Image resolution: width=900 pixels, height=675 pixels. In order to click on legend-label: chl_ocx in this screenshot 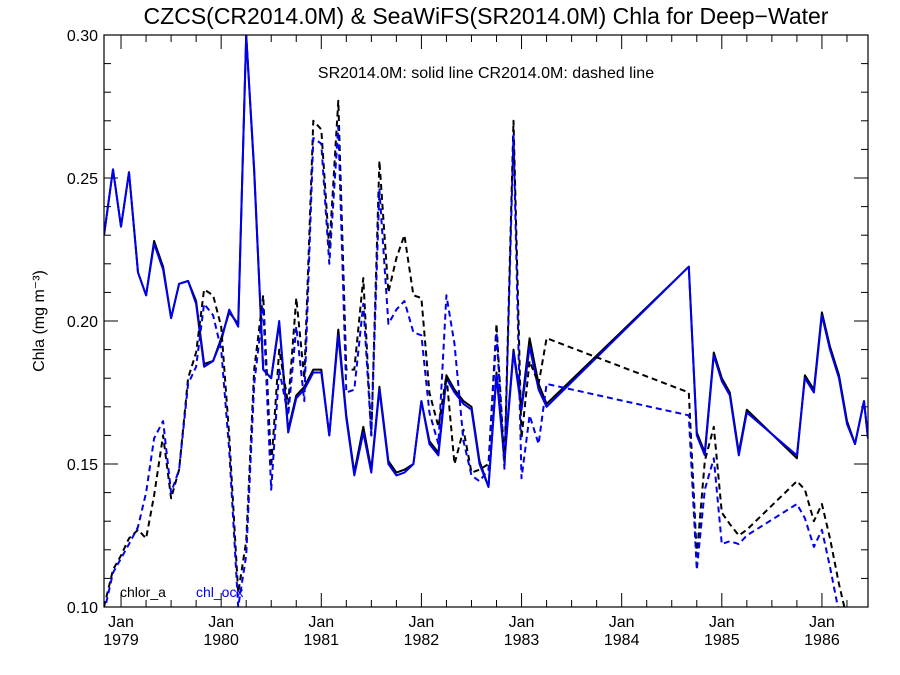, I will do `click(219, 592)`.